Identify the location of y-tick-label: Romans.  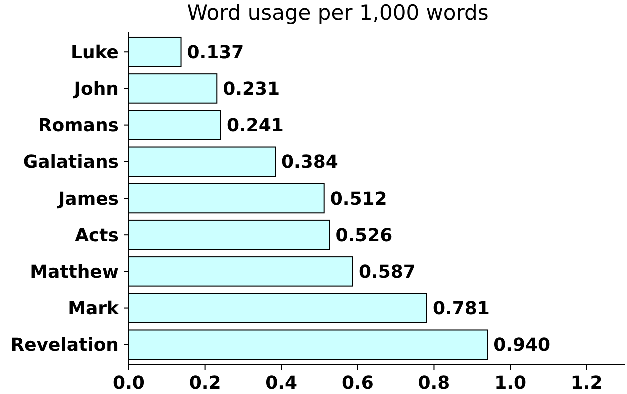
(78, 126).